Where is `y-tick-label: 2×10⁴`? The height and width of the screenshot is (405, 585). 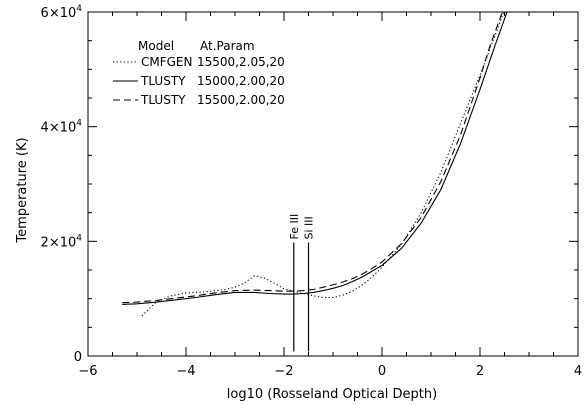
y-tick-label: 2×10⁴ is located at coordinates (62, 241).